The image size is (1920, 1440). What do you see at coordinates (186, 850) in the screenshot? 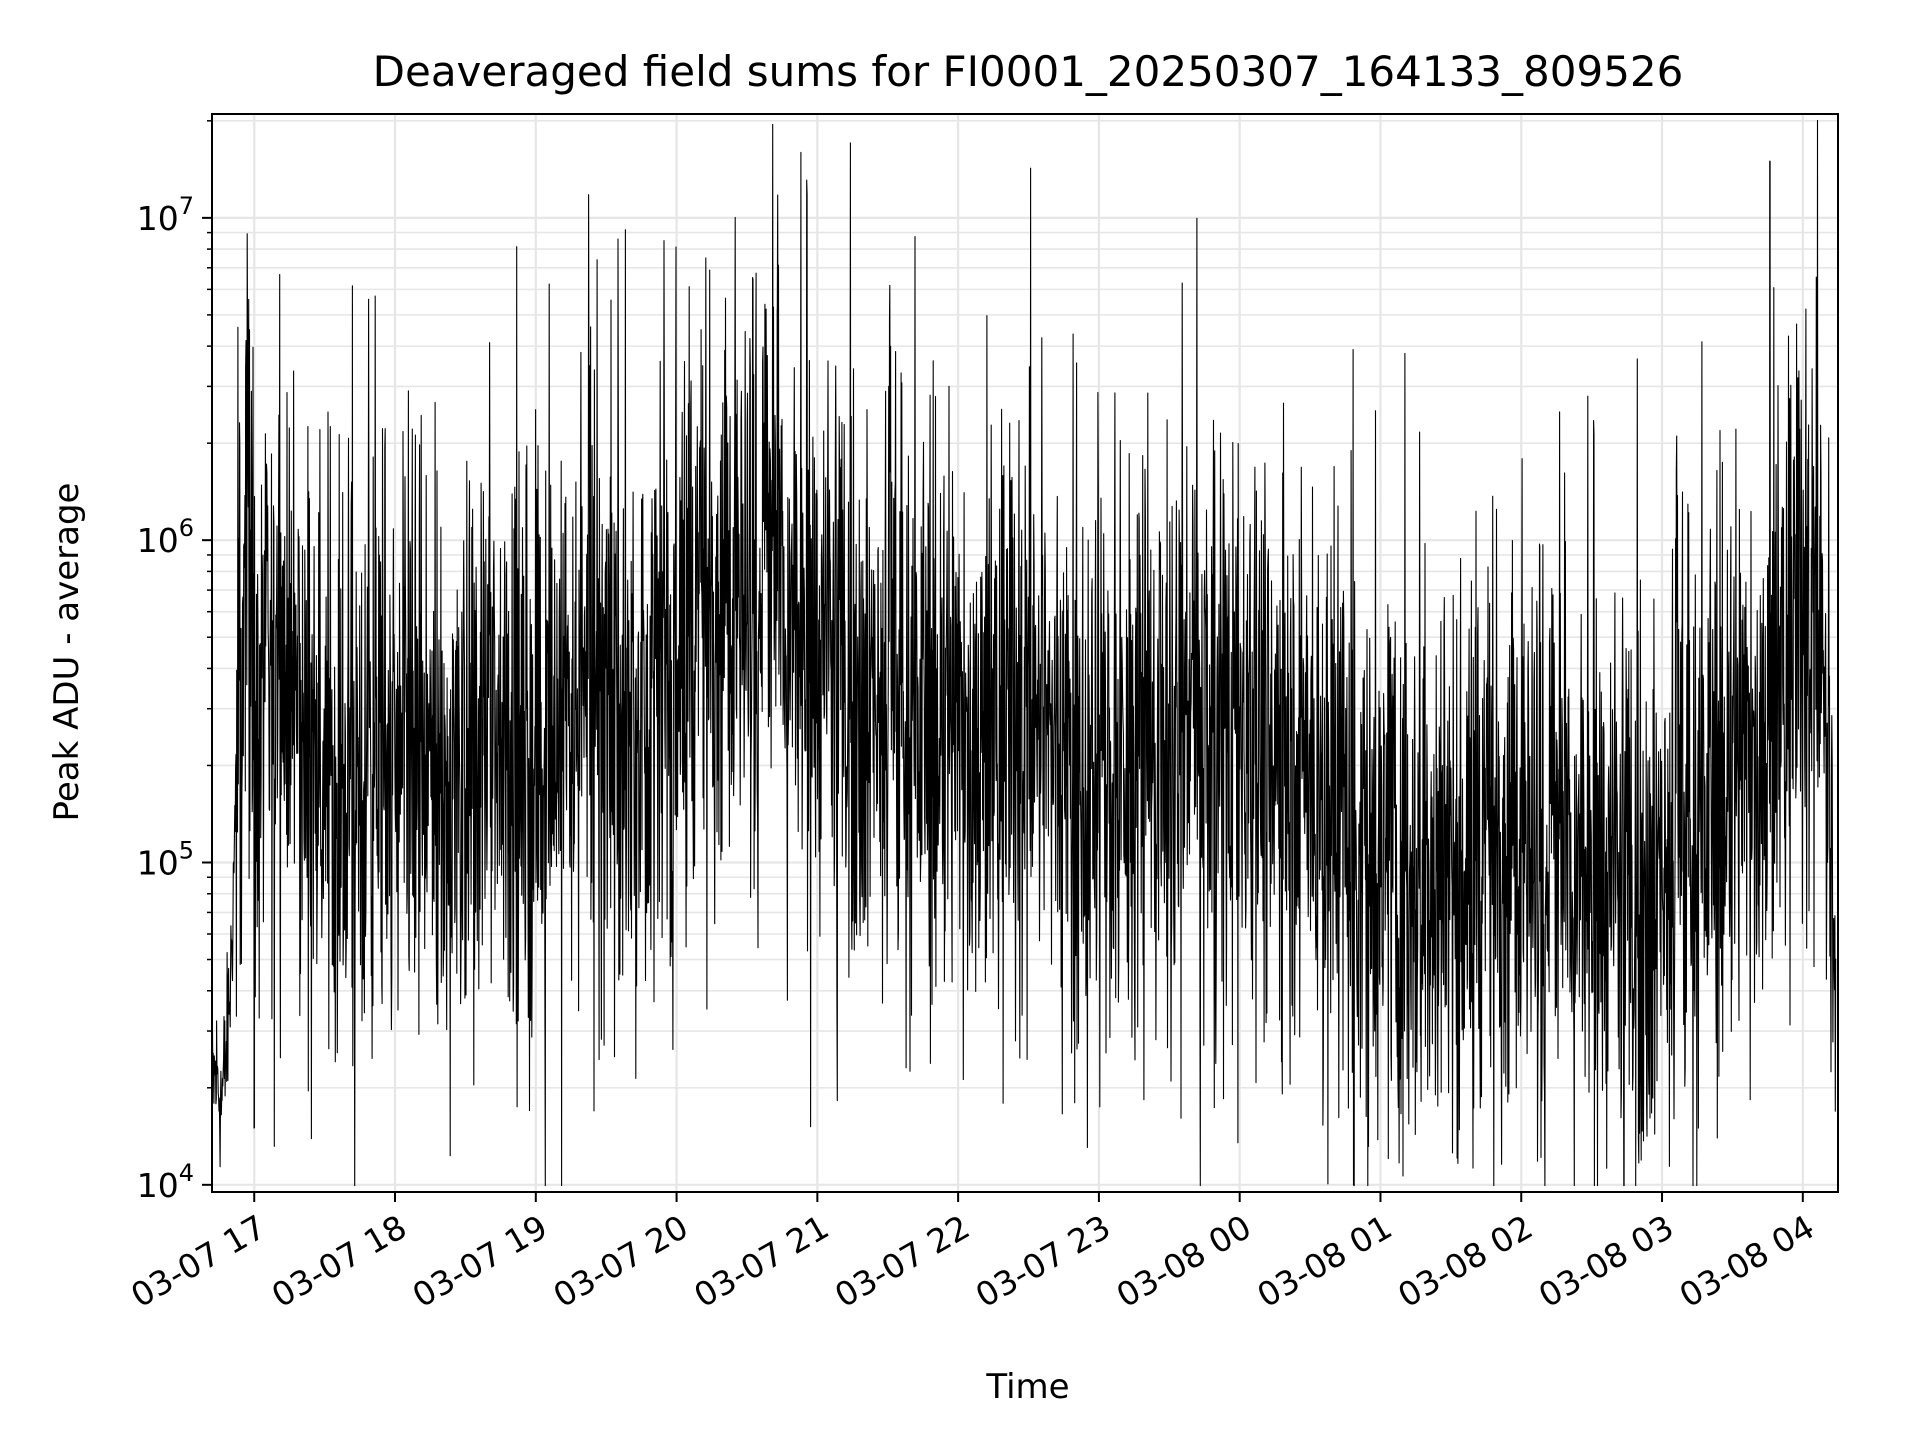
I see `y-tick-exponent: 5` at bounding box center [186, 850].